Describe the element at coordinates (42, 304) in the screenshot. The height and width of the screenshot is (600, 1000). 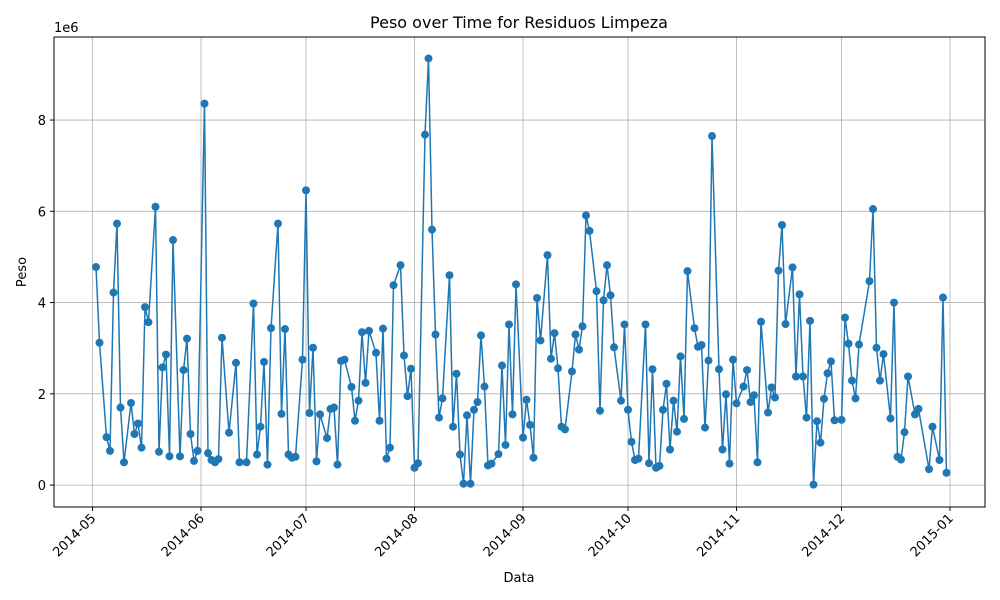
I see `y-tick-label: 4` at that location.